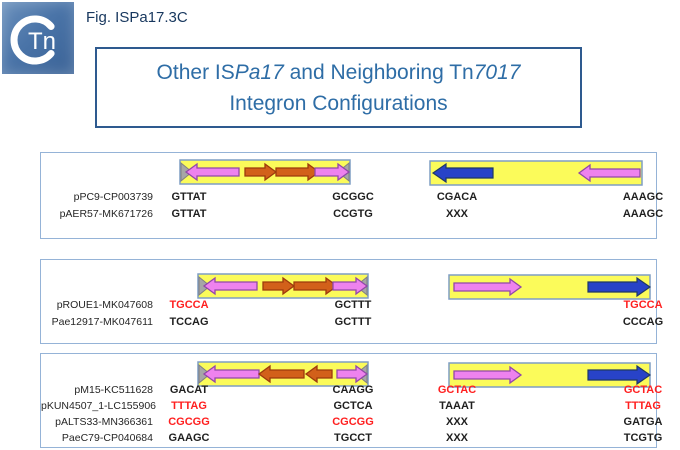 This screenshot has height=450, width=680. Describe the element at coordinates (104, 422) in the screenshot. I see `plasmid-name: pALTS33-MN366361` at that location.